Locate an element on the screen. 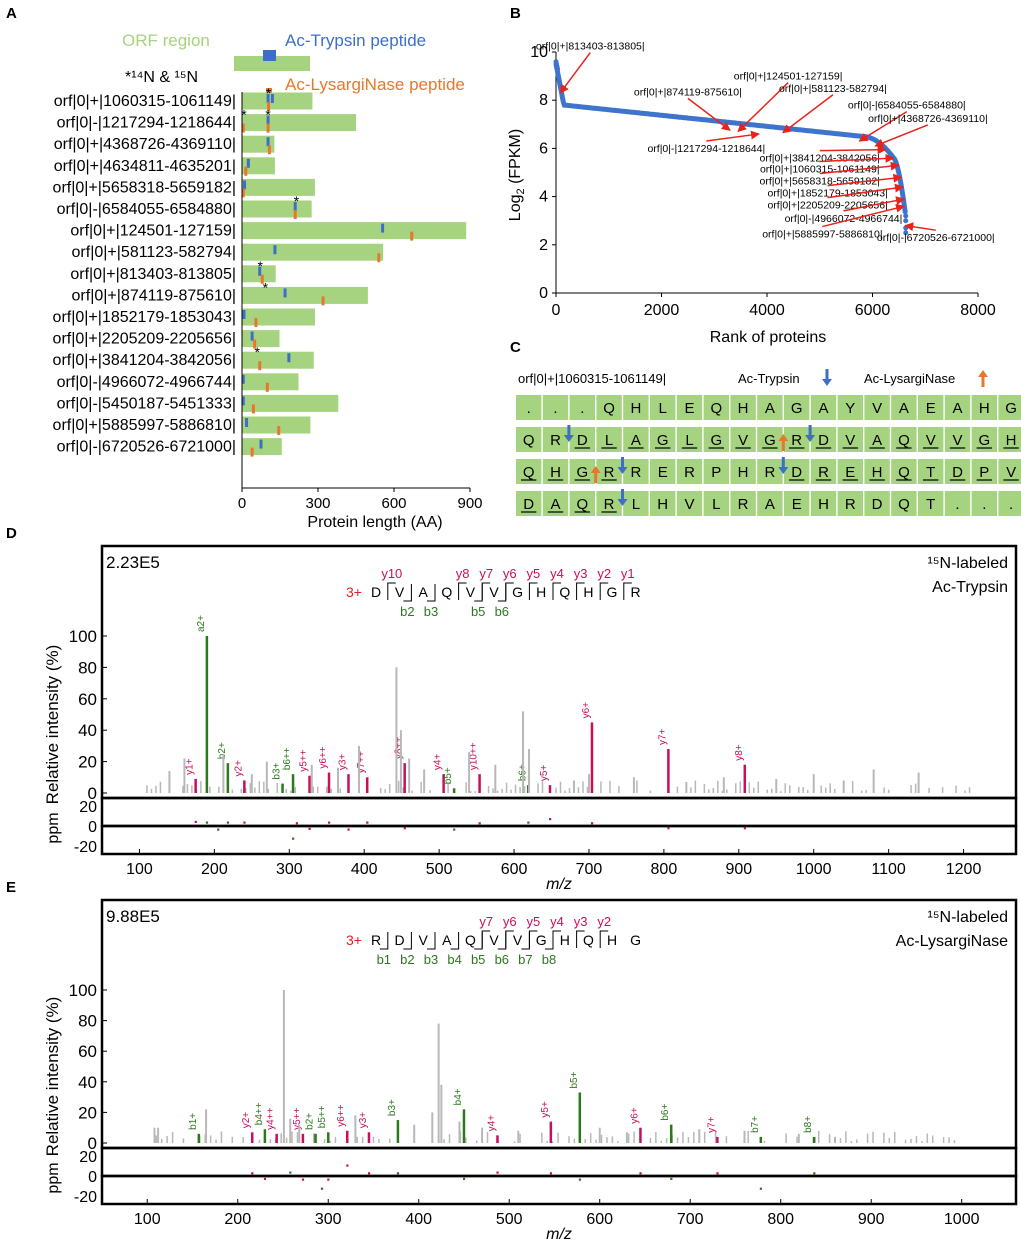 This screenshot has height=1240, width=1021. y-ion-label: y10 is located at coordinates (391, 573).